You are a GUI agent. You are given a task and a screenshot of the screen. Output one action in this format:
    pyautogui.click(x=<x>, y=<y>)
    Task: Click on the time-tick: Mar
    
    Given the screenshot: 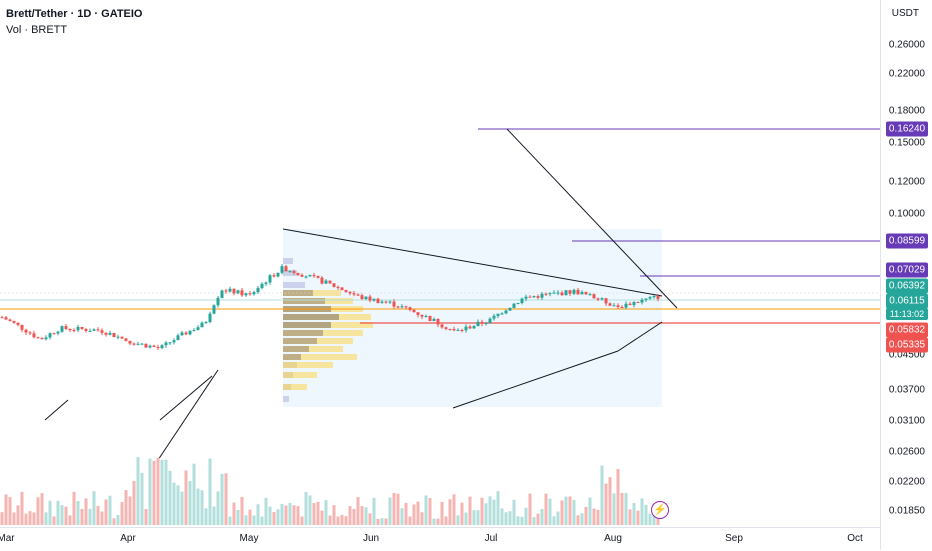 What is the action you would take?
    pyautogui.click(x=7, y=538)
    